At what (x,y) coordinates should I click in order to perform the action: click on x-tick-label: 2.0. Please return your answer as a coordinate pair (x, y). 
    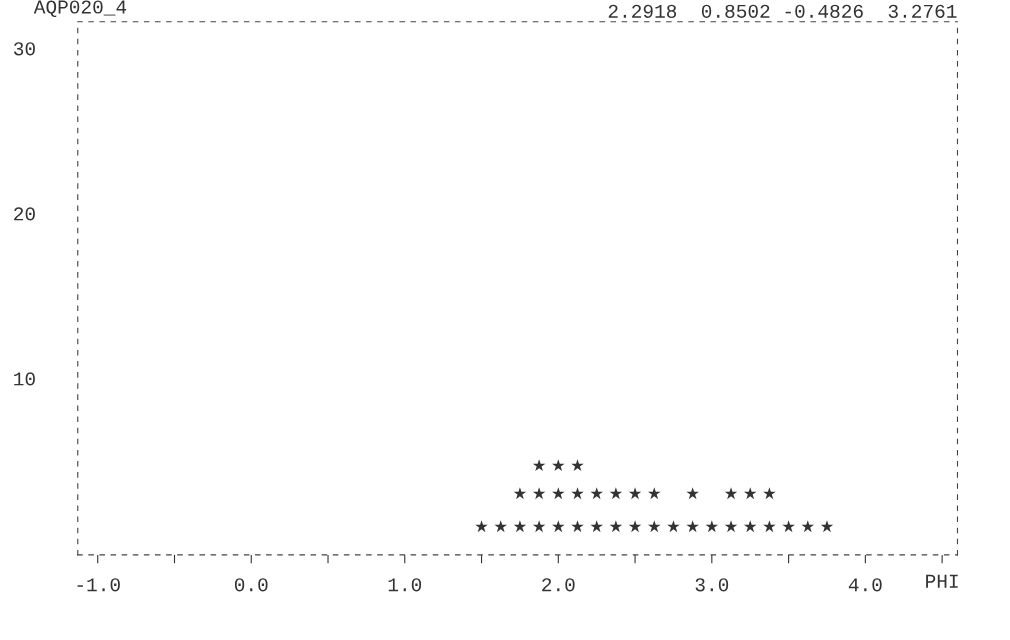
    Looking at the image, I should click on (558, 585).